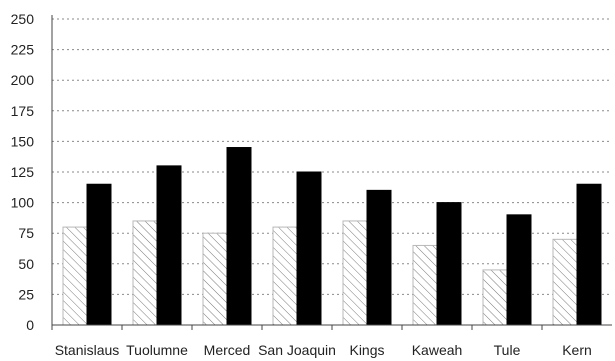 The width and height of the screenshot is (615, 361). I want to click on y-tick-label: 100, so click(23, 203).